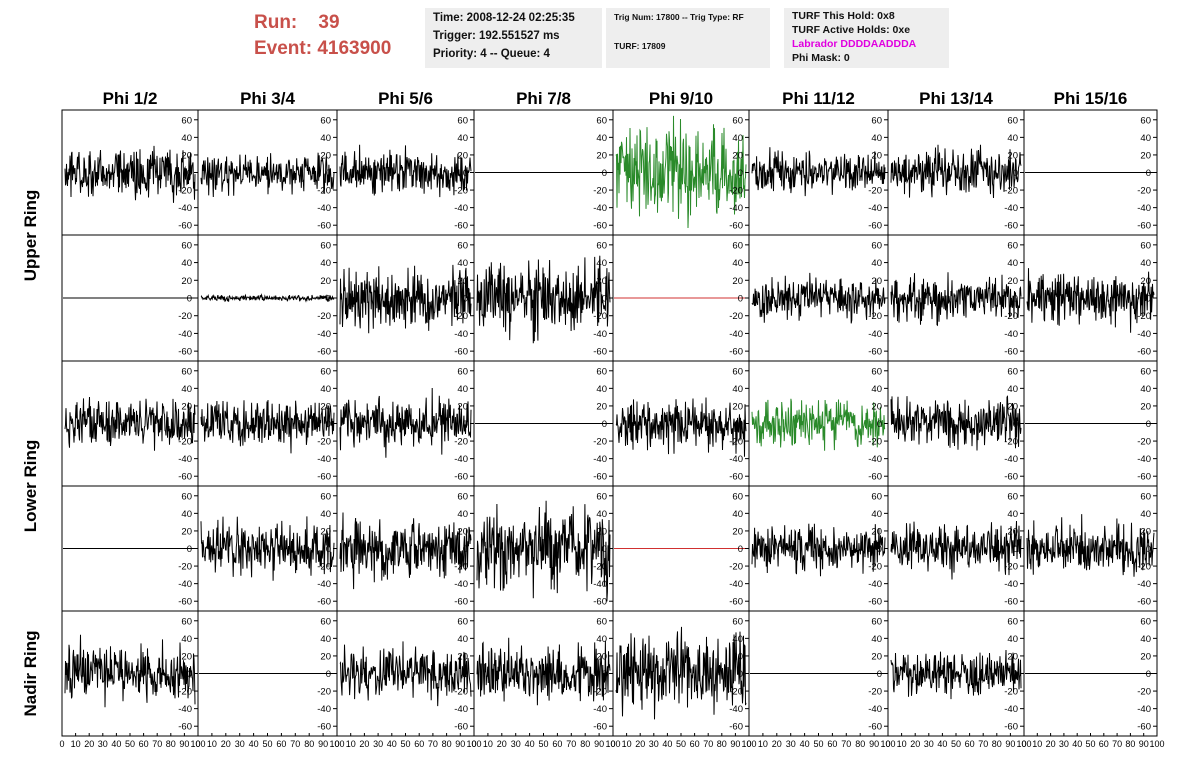 This screenshot has height=772, width=1196. I want to click on x-tick-label: 70, so click(846, 744).